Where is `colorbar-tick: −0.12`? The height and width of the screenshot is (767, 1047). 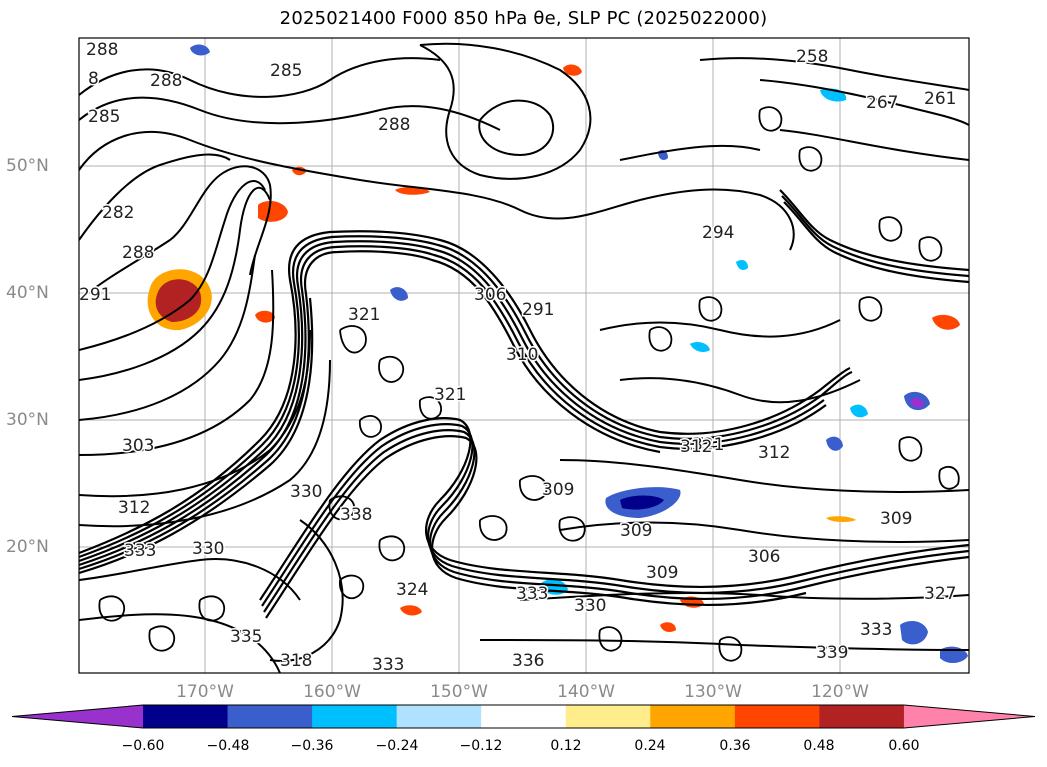
colorbar-tick: −0.12 is located at coordinates (481, 746).